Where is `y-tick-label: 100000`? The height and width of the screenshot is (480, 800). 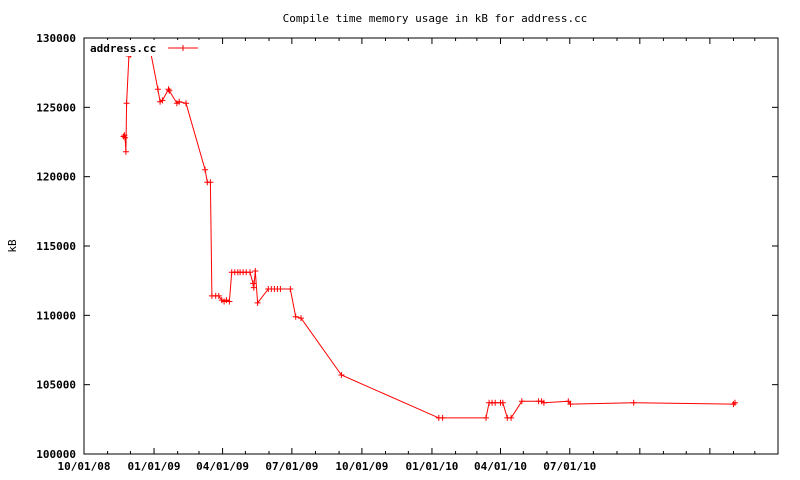 y-tick-label: 100000 is located at coordinates (56, 454).